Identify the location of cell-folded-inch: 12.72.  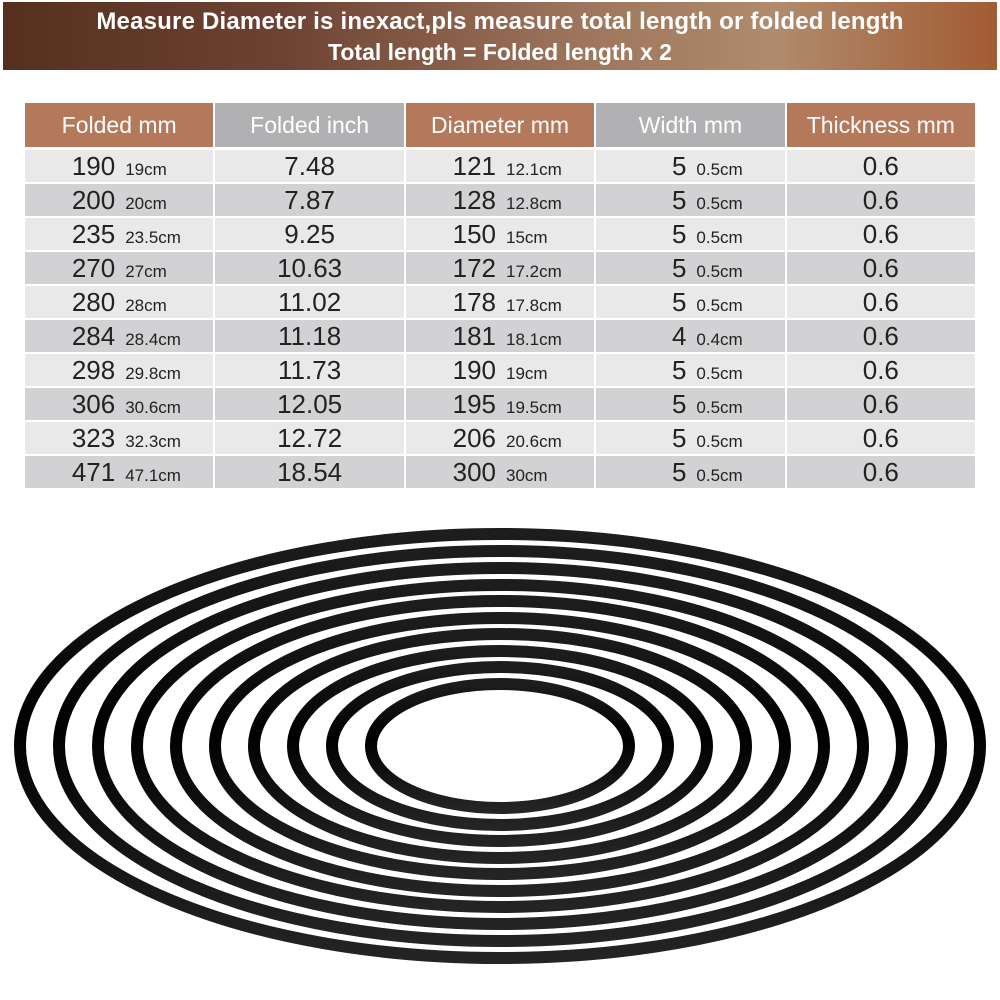
(309, 438).